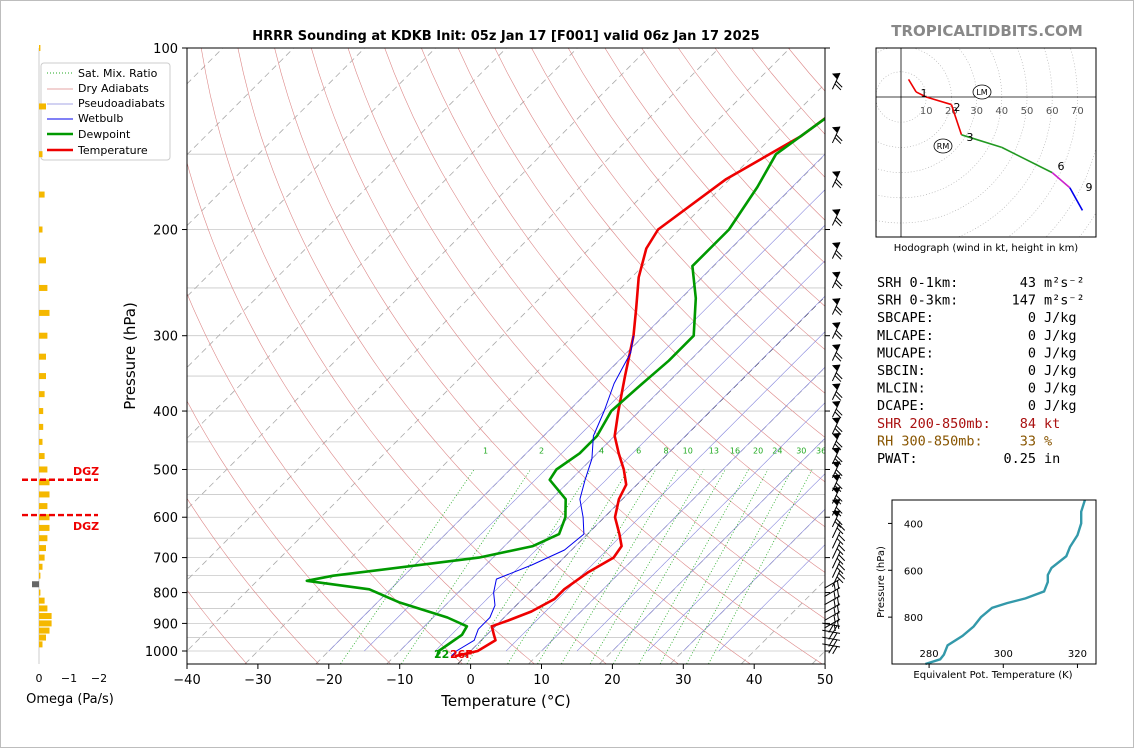 The width and height of the screenshot is (1134, 748). I want to click on hodo-storm-marker, so click(943, 146).